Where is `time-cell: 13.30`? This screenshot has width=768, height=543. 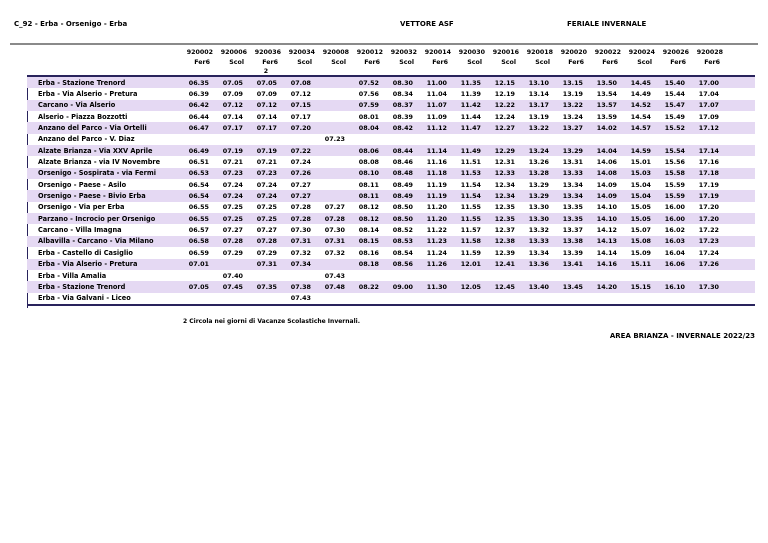
time-cell: 13.30 is located at coordinates (538, 218).